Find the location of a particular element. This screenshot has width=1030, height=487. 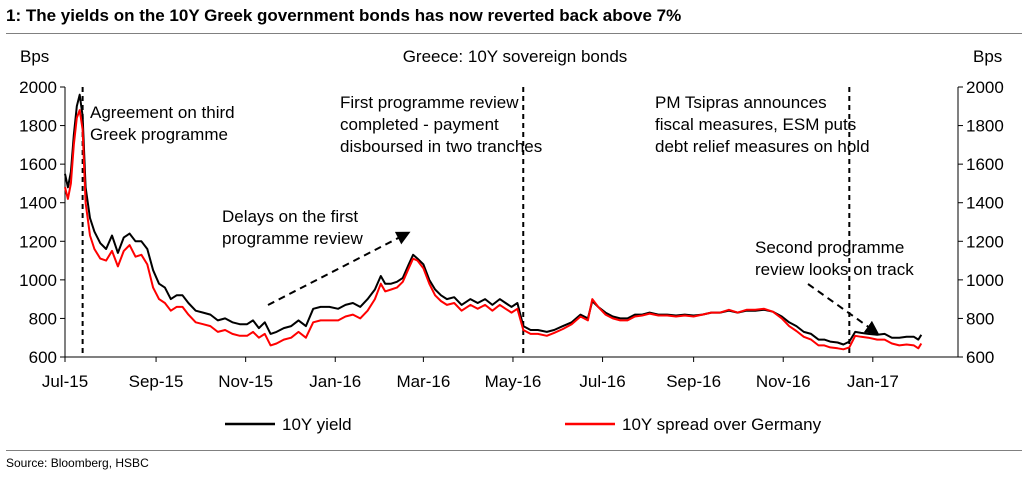

annotation-arrows is located at coordinates (573, 283).